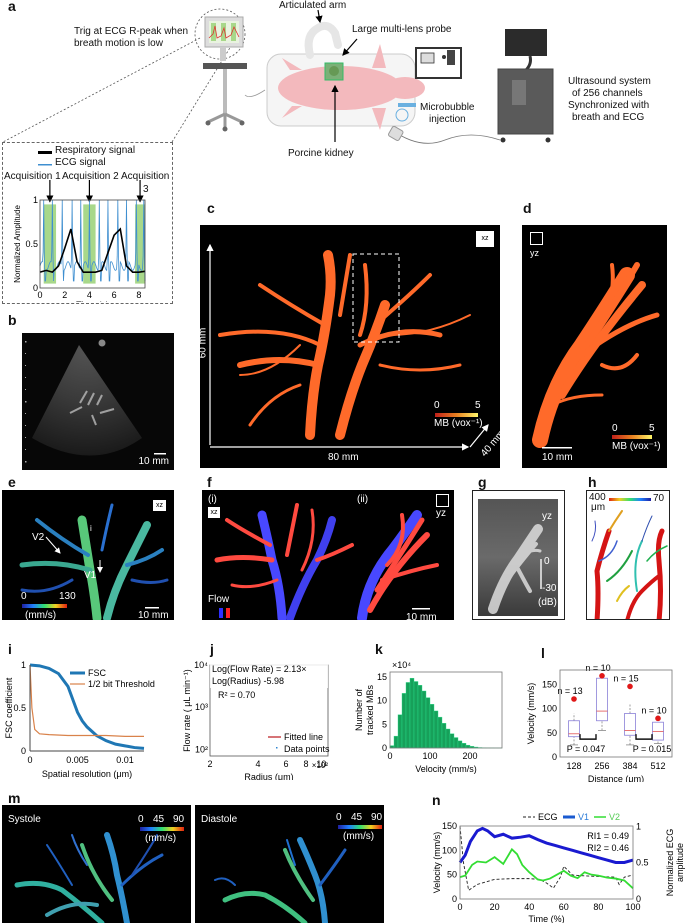 This screenshot has height=923, width=685. What do you see at coordinates (95, 150) in the screenshot?
I see `legend-resp: Respiratory signal` at bounding box center [95, 150].